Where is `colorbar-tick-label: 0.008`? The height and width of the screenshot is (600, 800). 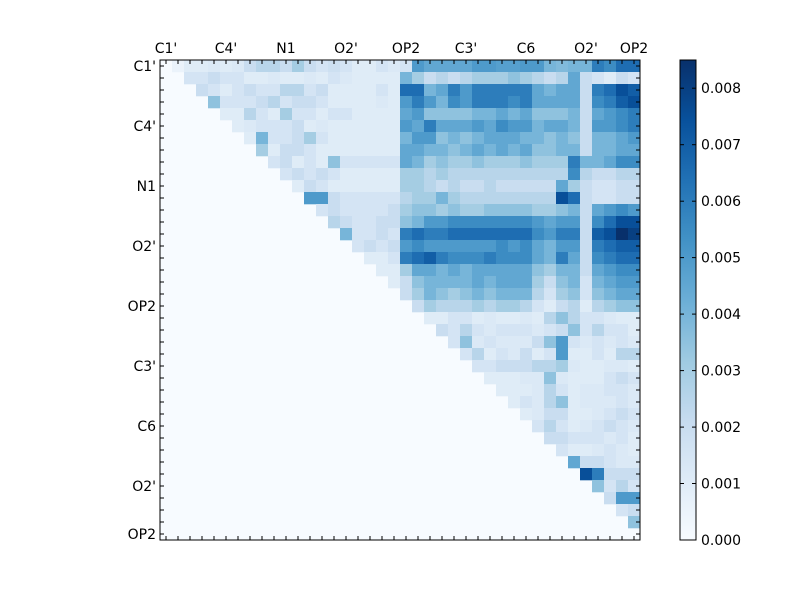
colorbar-tick-label: 0.008 is located at coordinates (721, 89).